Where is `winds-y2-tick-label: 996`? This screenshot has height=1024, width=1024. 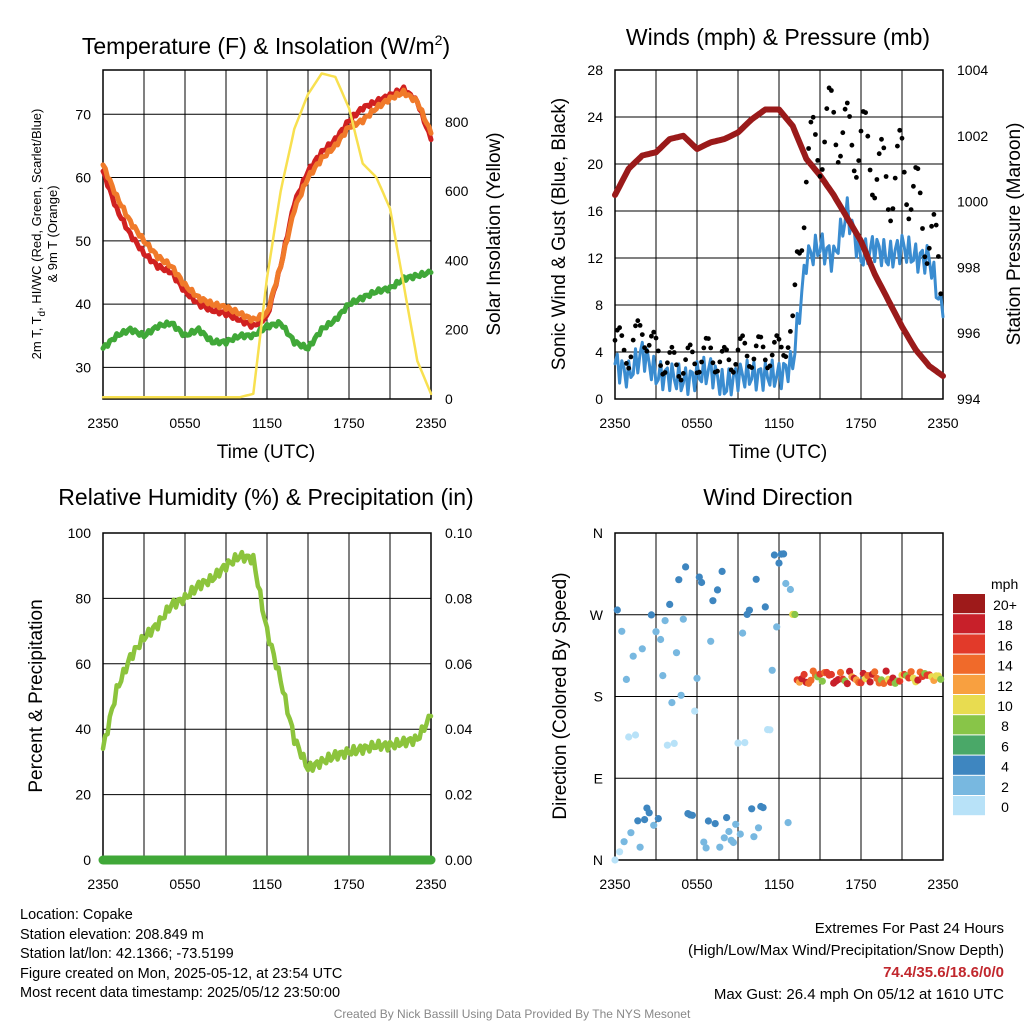 winds-y2-tick-label: 996 is located at coordinates (969, 333).